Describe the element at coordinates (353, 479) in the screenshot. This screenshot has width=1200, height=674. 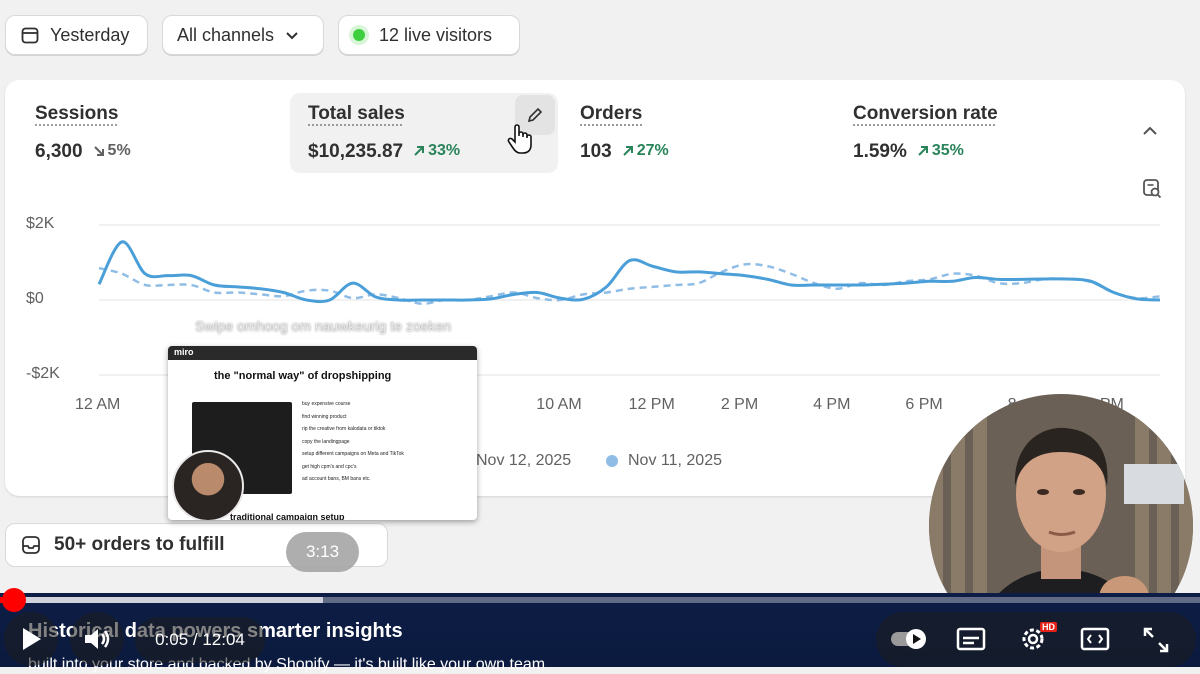
I see `preview-list-item: ad account bans, BM bans etc.` at that location.